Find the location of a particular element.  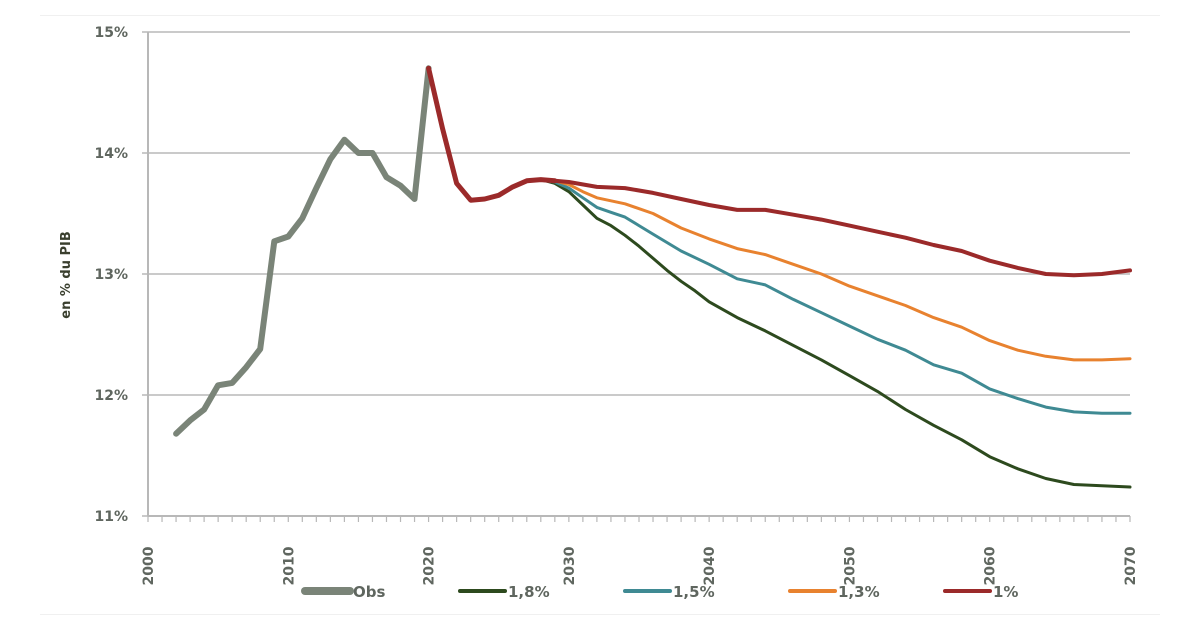

x-tick-label: 2000 is located at coordinates (149, 565).